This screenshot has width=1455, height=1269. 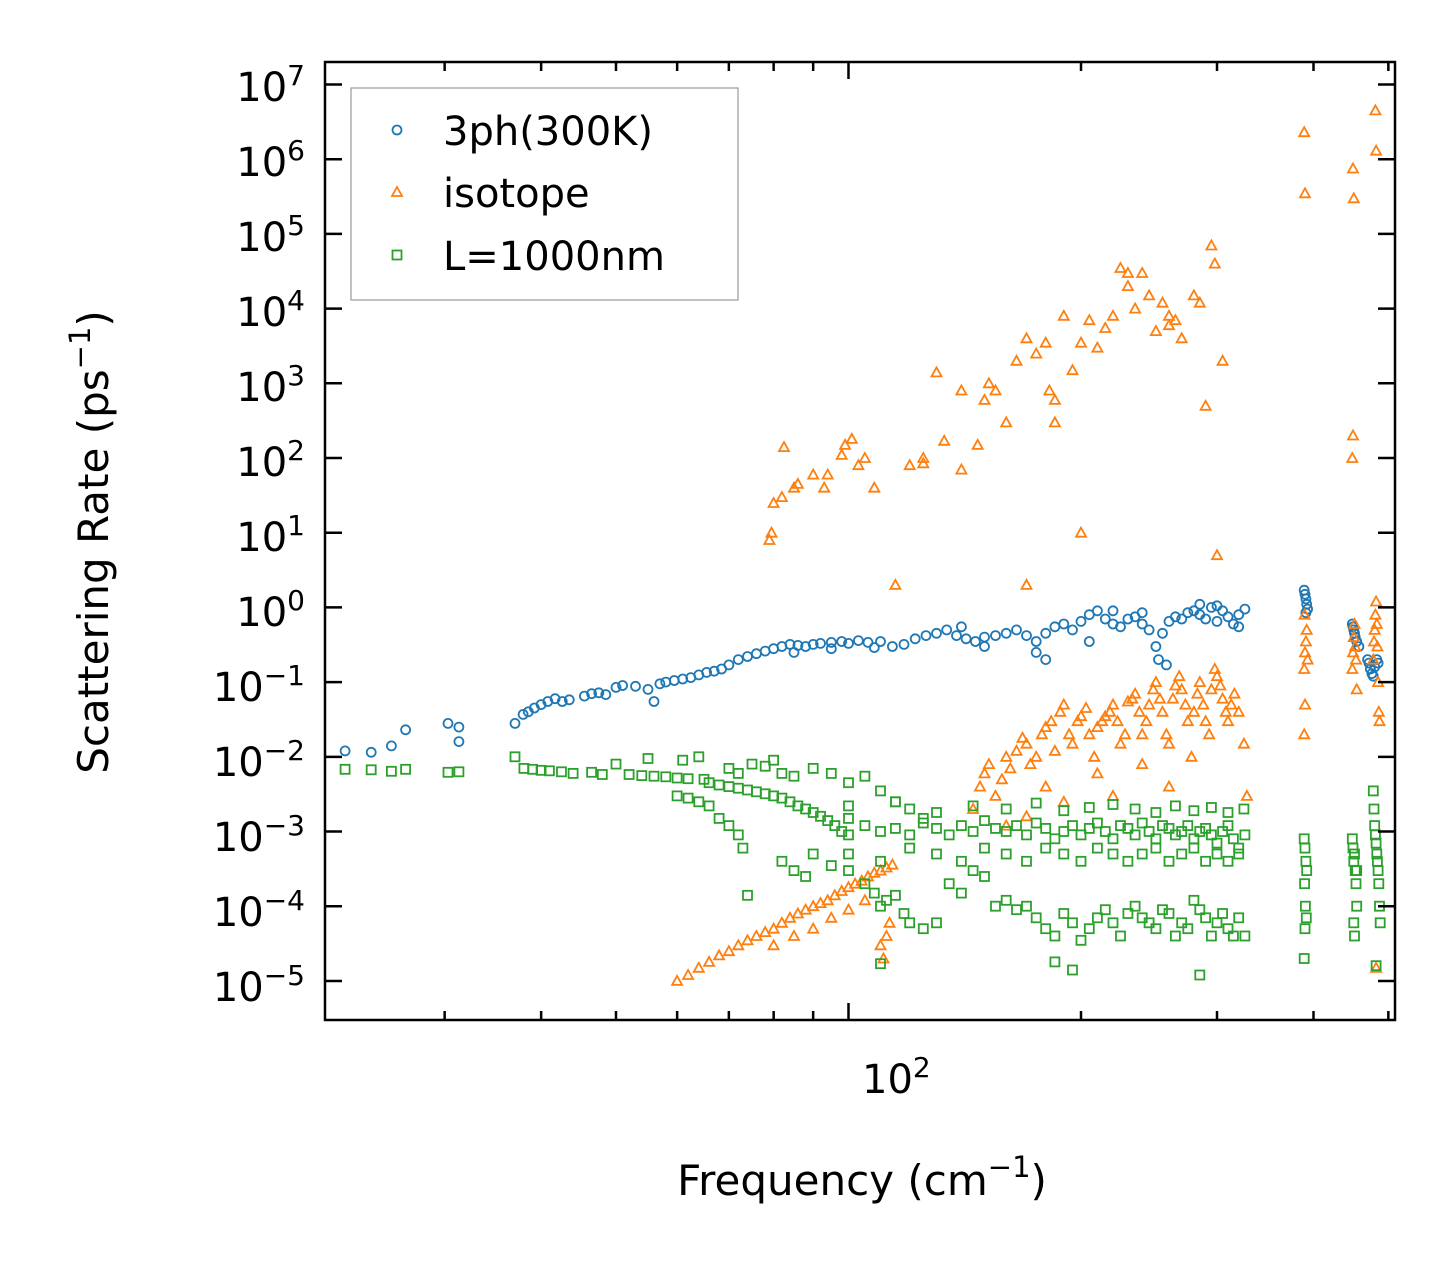 I want to click on y-tick-label: 10⁶, so click(x=270, y=160).